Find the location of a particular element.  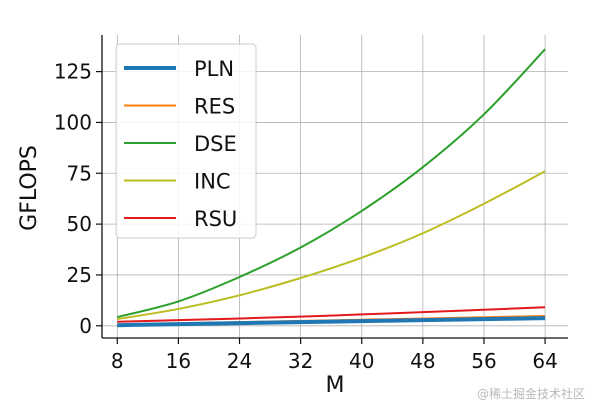

y-ticks: 0 25 50 75 100 125 is located at coordinates (78, 199).